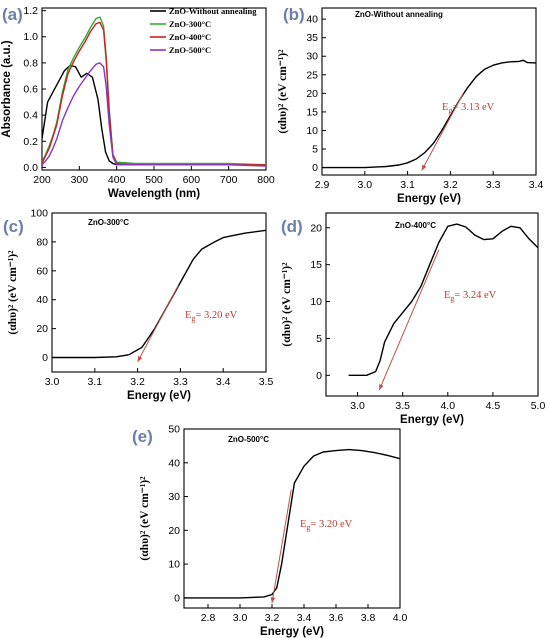 The width and height of the screenshot is (550, 638). I want to click on y-tick-label: 60, so click(42, 271).